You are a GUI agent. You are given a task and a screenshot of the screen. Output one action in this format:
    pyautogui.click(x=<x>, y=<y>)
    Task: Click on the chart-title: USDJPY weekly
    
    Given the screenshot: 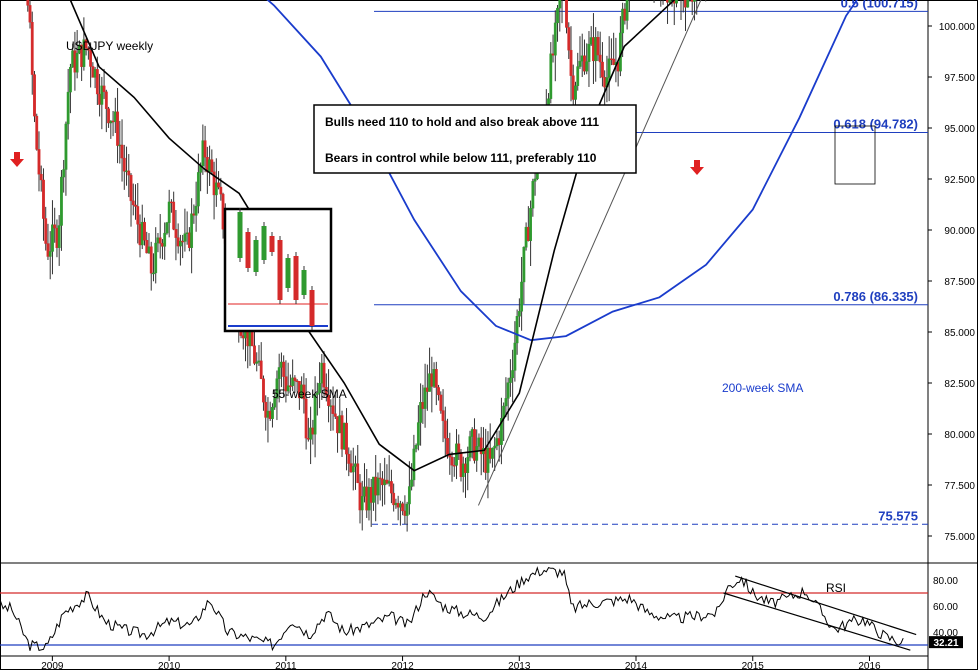 What is the action you would take?
    pyautogui.click(x=109, y=46)
    